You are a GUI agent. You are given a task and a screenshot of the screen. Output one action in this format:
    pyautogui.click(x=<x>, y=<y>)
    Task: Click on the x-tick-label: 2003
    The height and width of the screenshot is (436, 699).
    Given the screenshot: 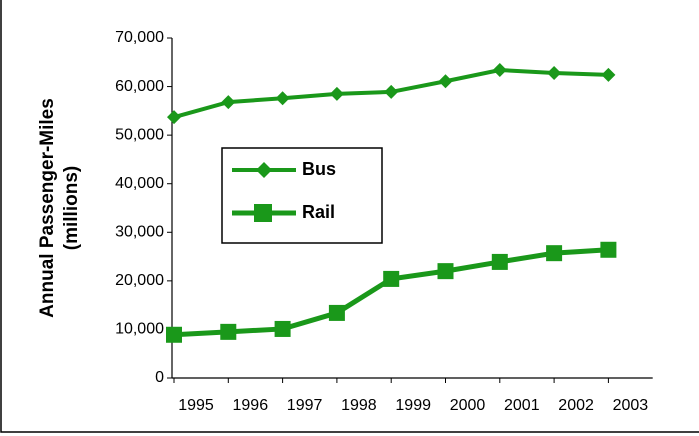 What is the action you would take?
    pyautogui.click(x=631, y=405)
    